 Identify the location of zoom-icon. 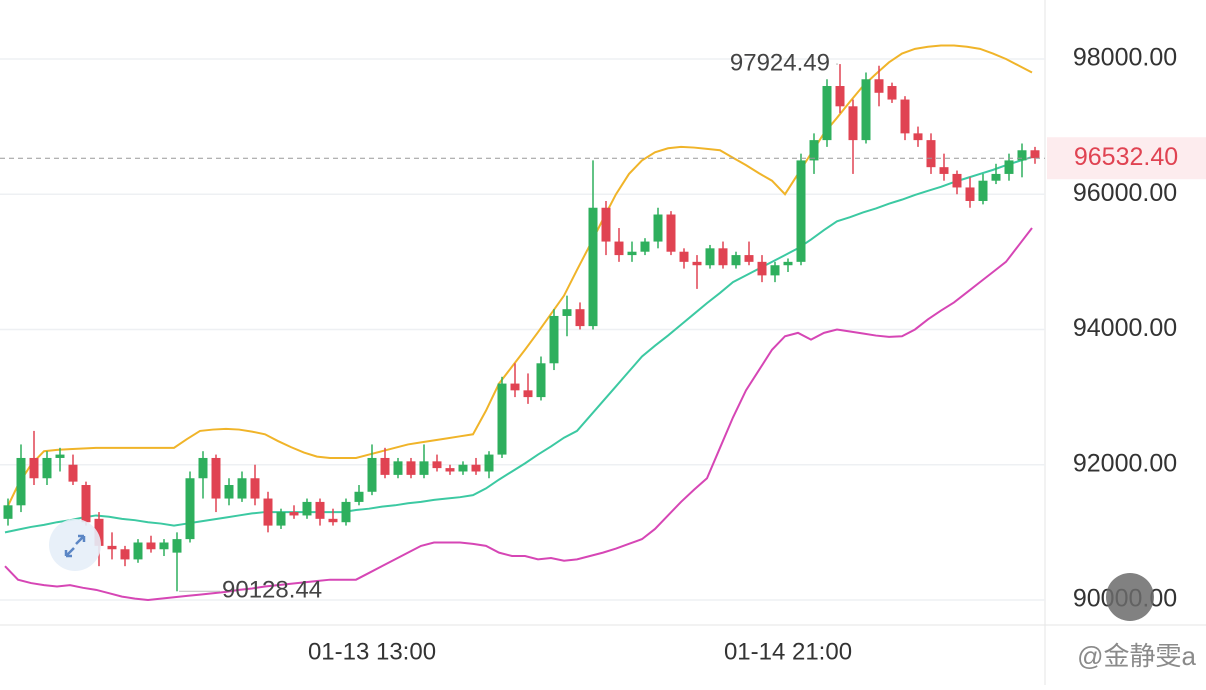
(75, 546).